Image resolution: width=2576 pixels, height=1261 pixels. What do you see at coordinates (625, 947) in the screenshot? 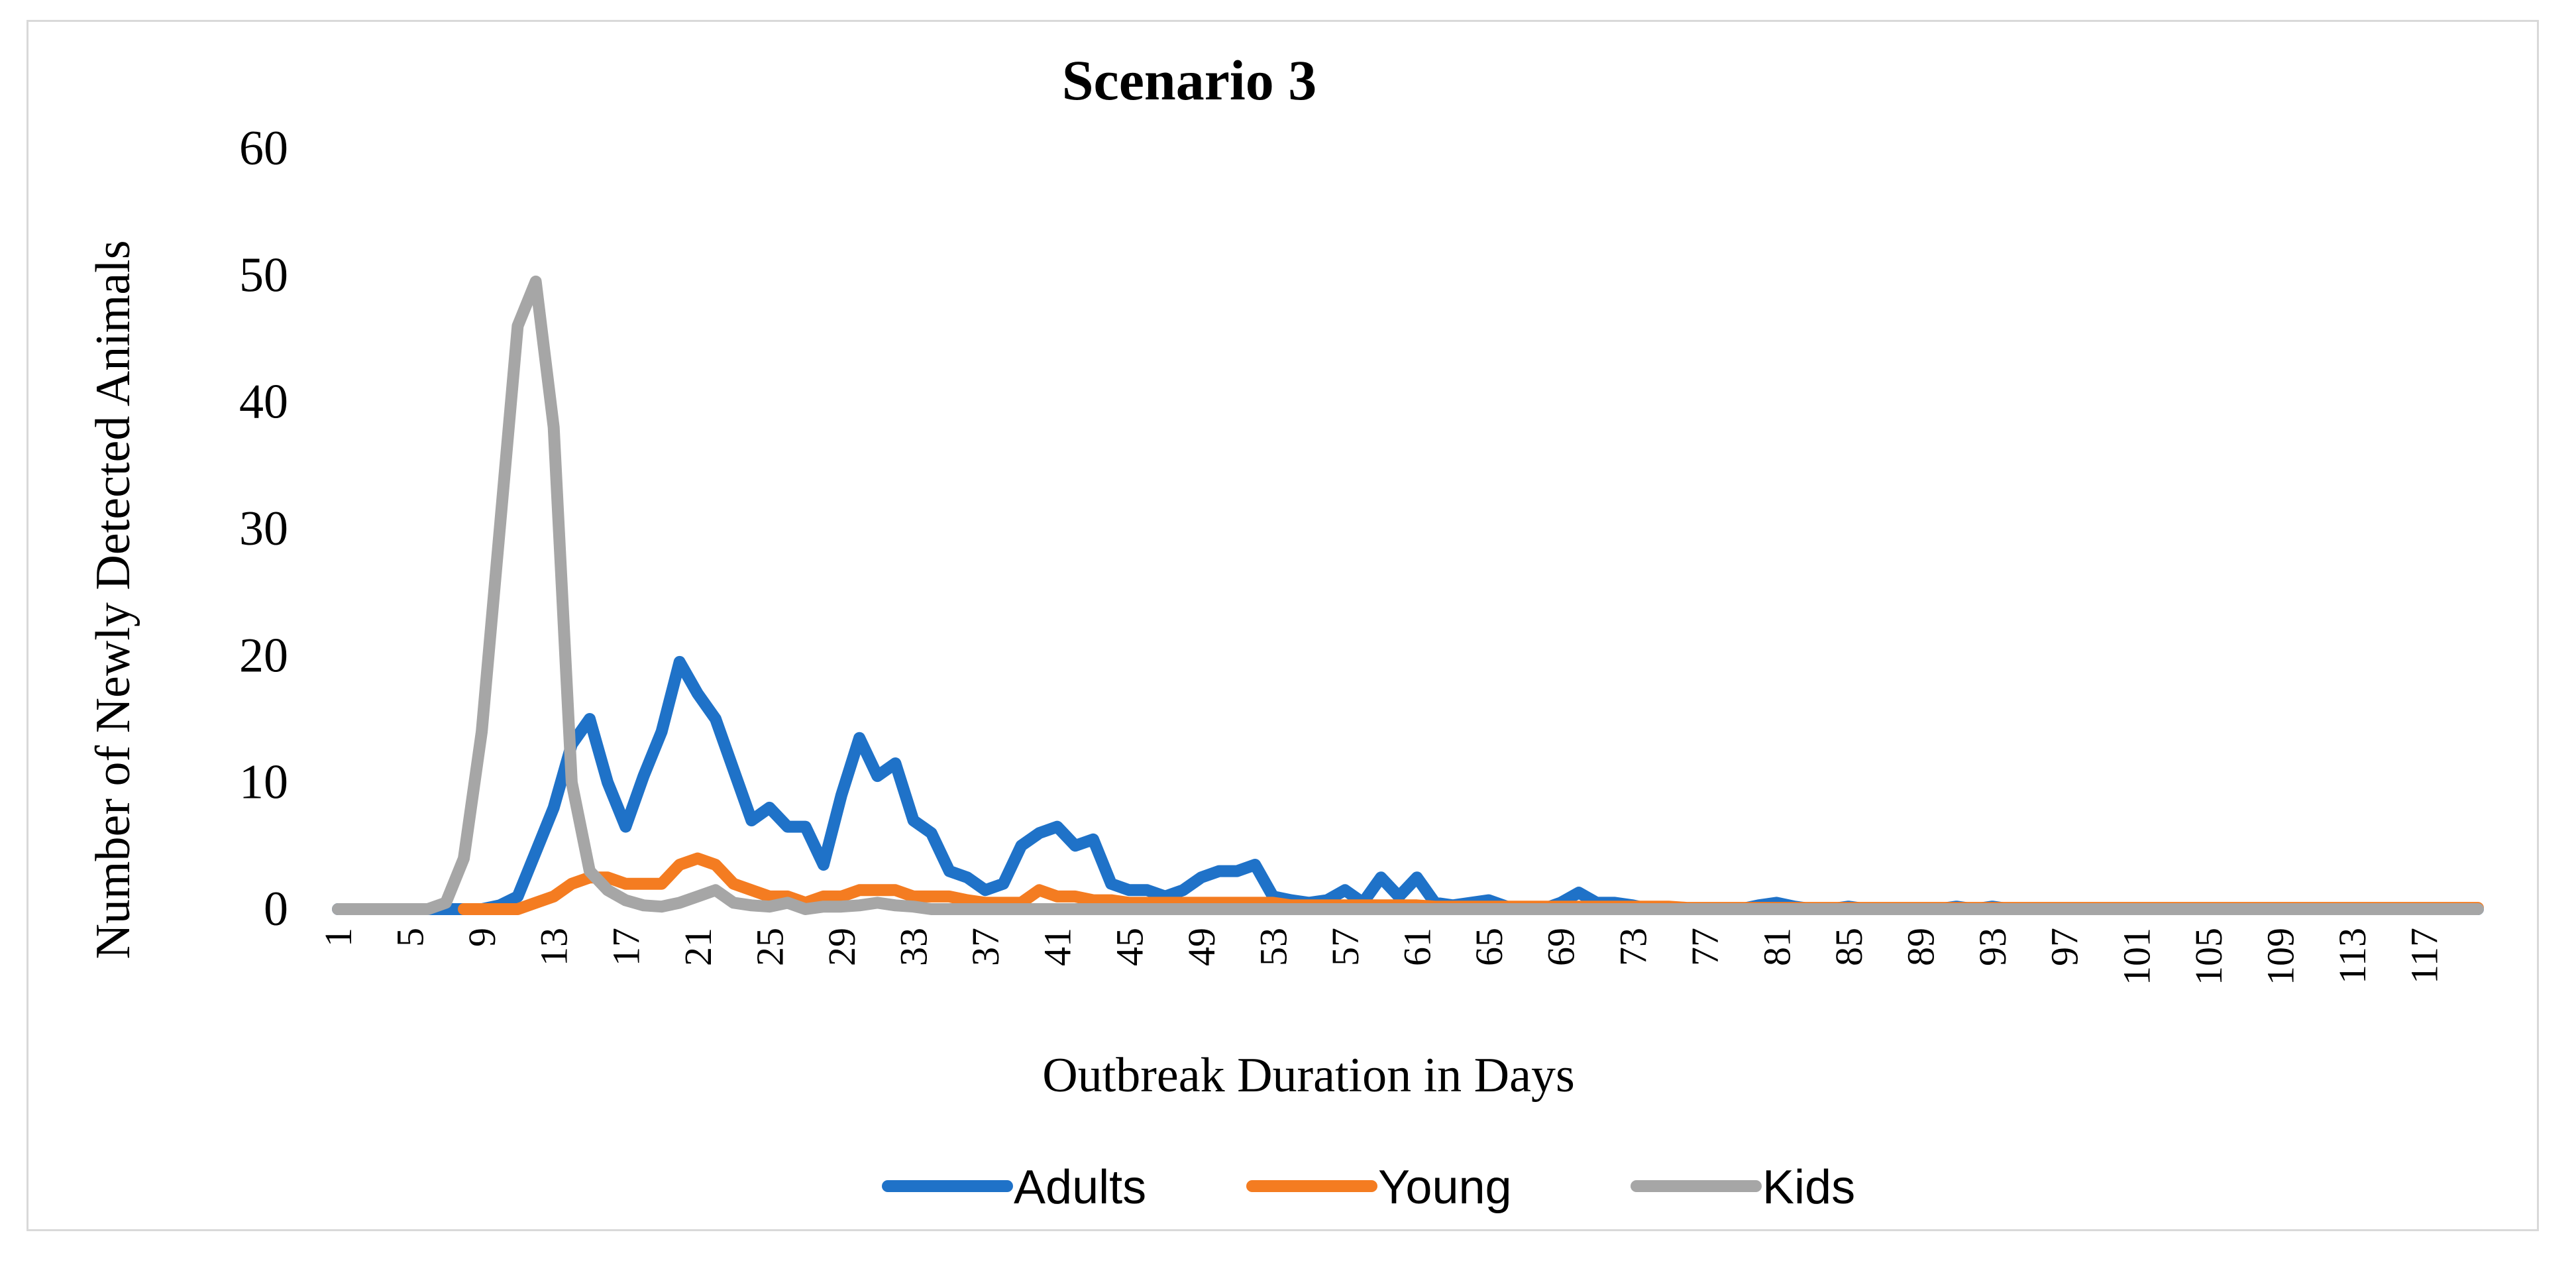
I see `x-tick-label: 17` at bounding box center [625, 947].